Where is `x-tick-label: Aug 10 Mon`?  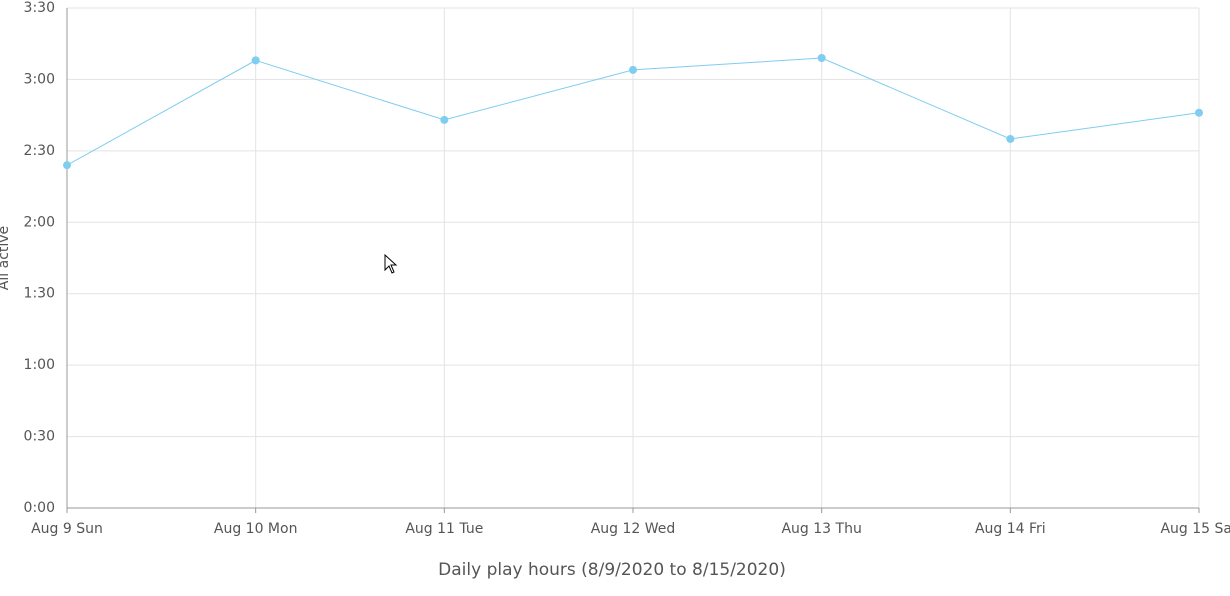 x-tick-label: Aug 10 Mon is located at coordinates (256, 529).